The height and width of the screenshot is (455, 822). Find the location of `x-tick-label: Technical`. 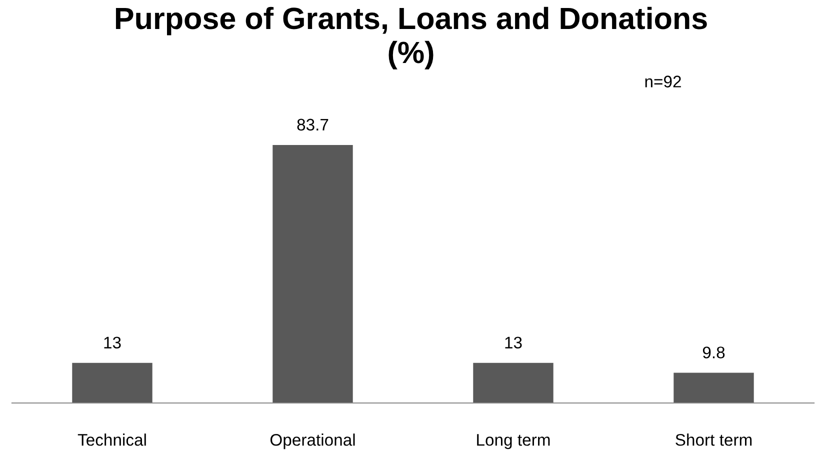

x-tick-label: Technical is located at coordinates (112, 440).